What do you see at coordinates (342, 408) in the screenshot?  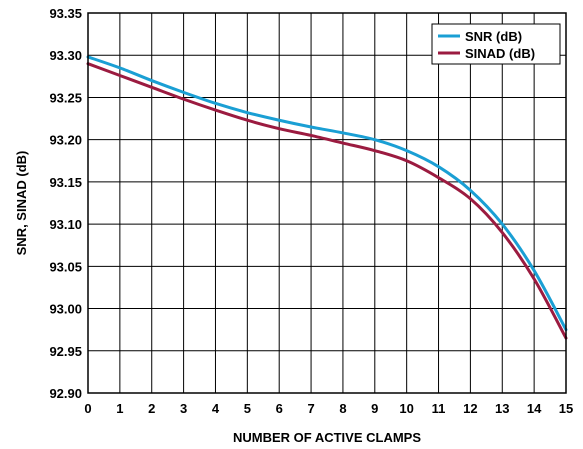 I see `x-tick-label: 8` at bounding box center [342, 408].